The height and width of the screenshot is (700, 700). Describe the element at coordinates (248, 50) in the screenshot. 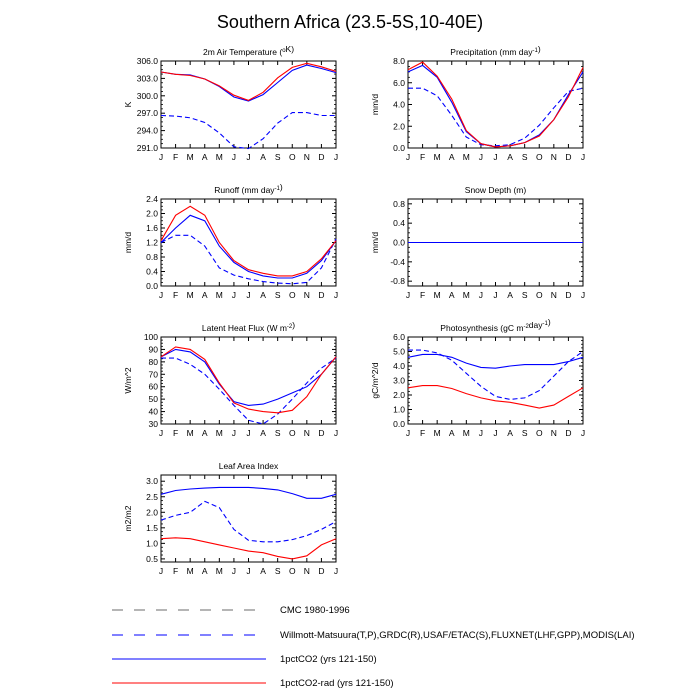

I see `panel-title: 2m Air Temperature (oK)` at that location.